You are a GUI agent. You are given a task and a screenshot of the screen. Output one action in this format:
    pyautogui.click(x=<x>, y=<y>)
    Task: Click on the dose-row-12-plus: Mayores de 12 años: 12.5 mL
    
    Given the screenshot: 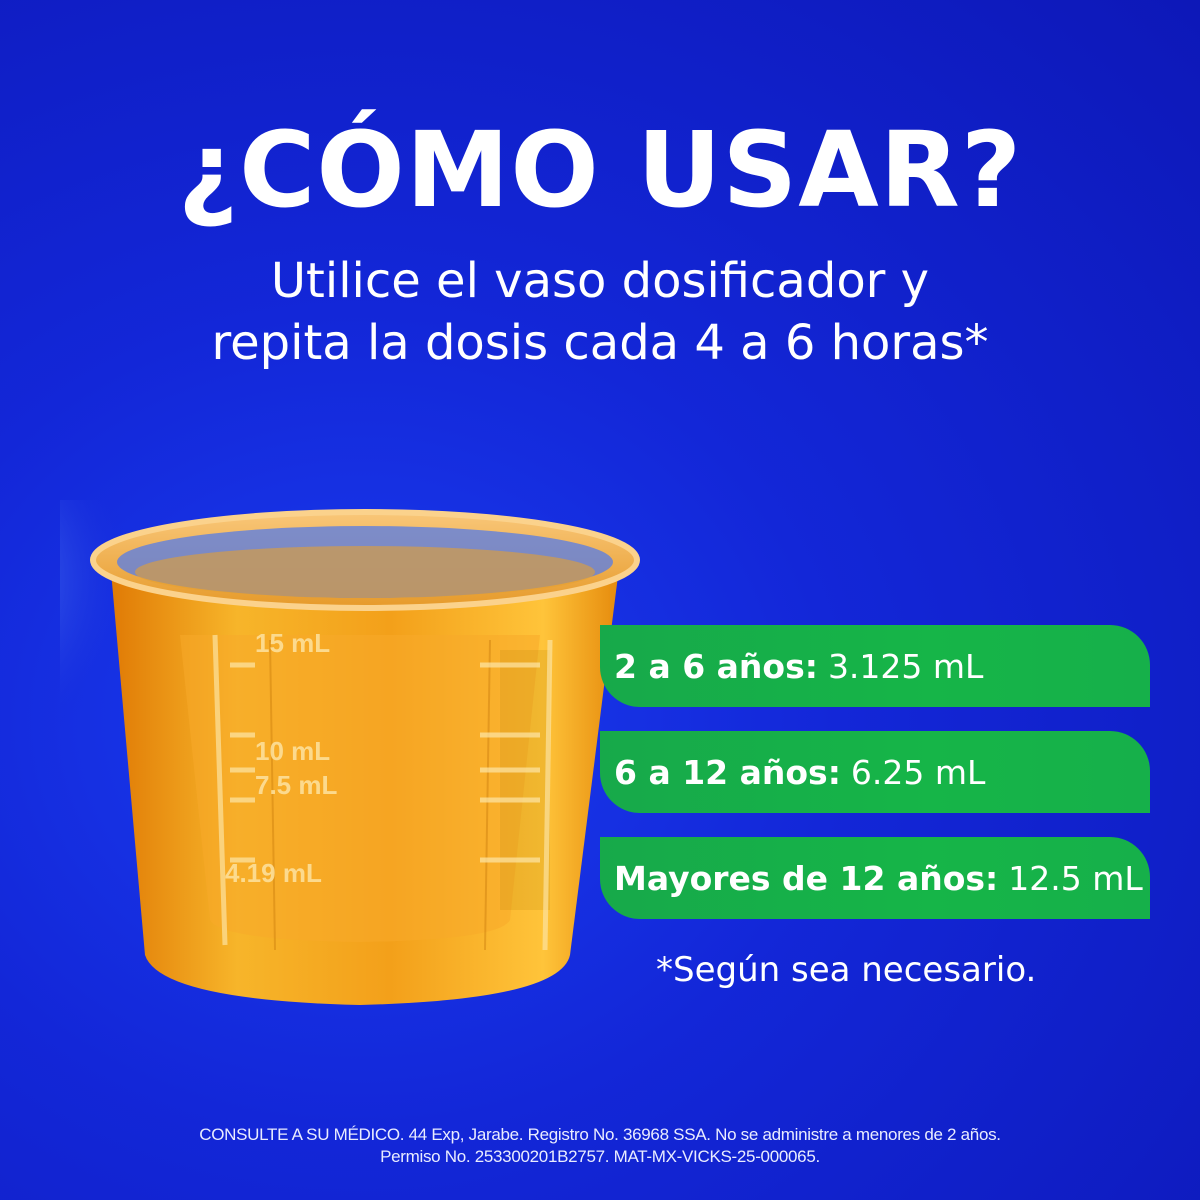 What is the action you would take?
    pyautogui.click(x=875, y=878)
    